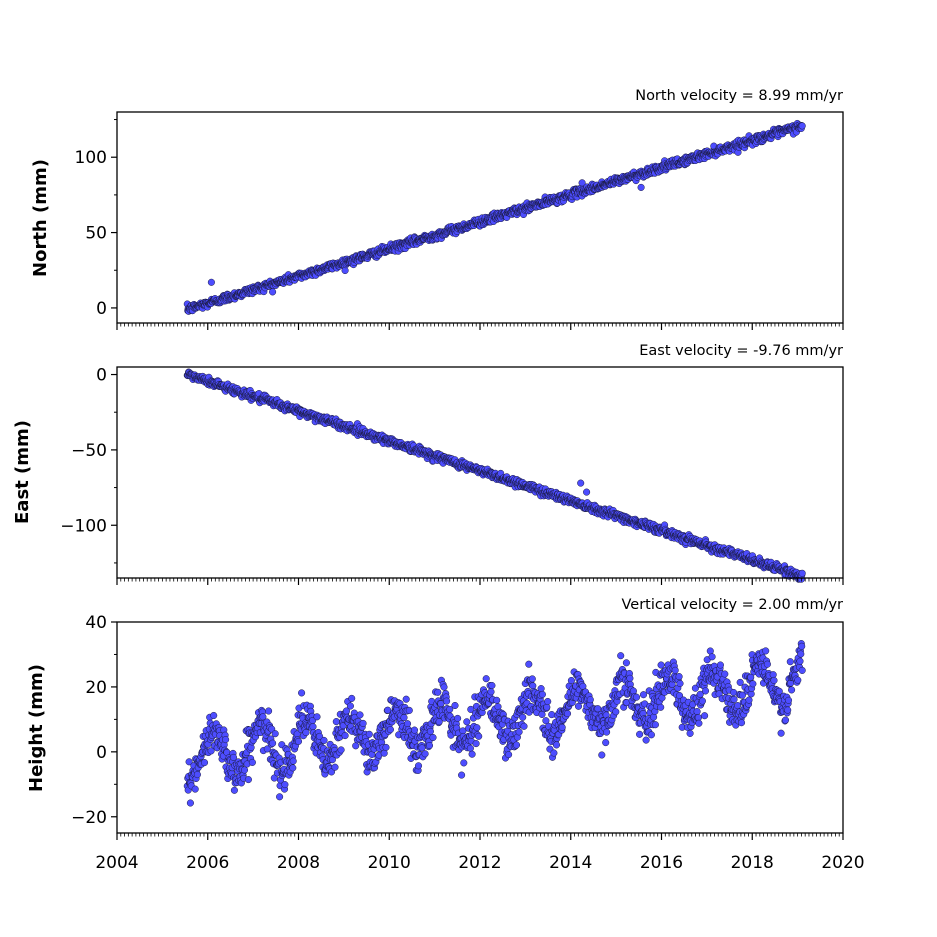  Describe the element at coordinates (207, 863) in the screenshot. I see `height-x-tick-label: 2006` at that location.